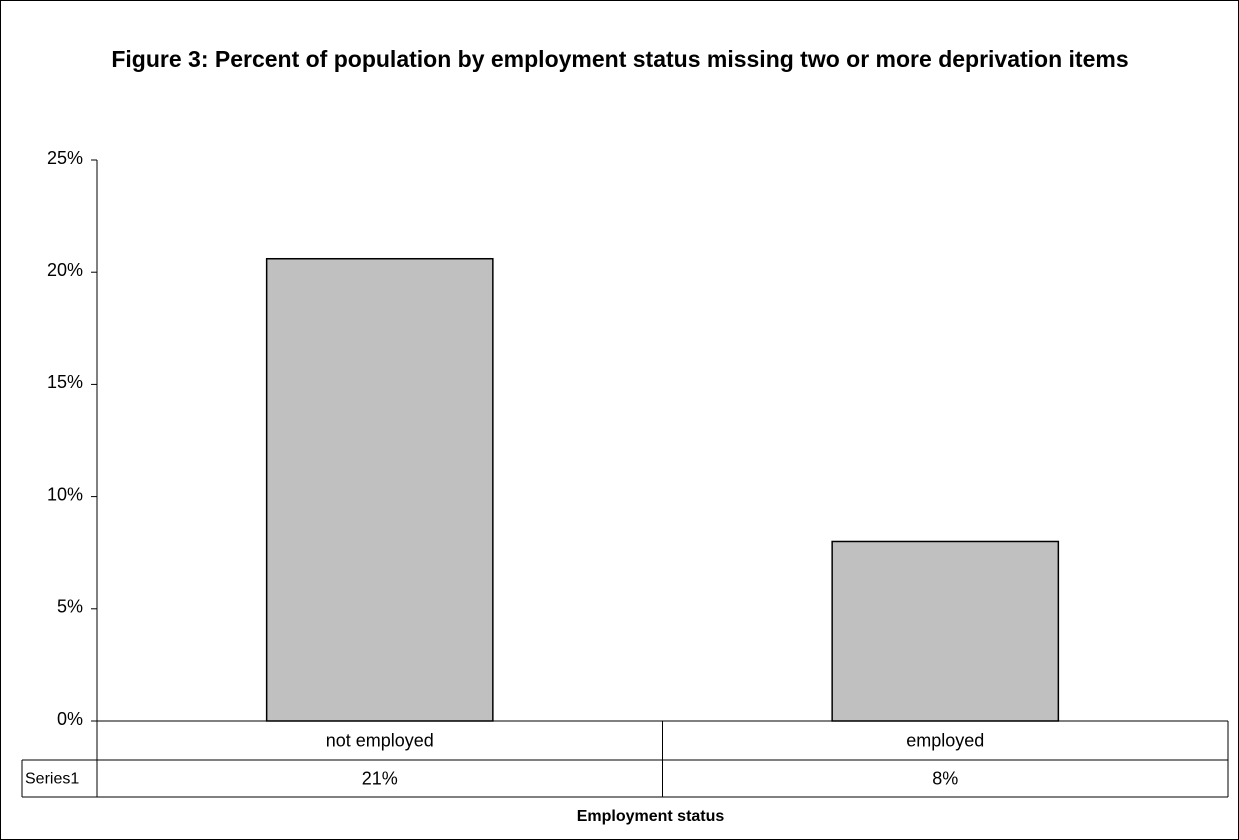 This screenshot has height=840, width=1239. Describe the element at coordinates (65, 494) in the screenshot. I see `y-tick-label: 10%` at that location.